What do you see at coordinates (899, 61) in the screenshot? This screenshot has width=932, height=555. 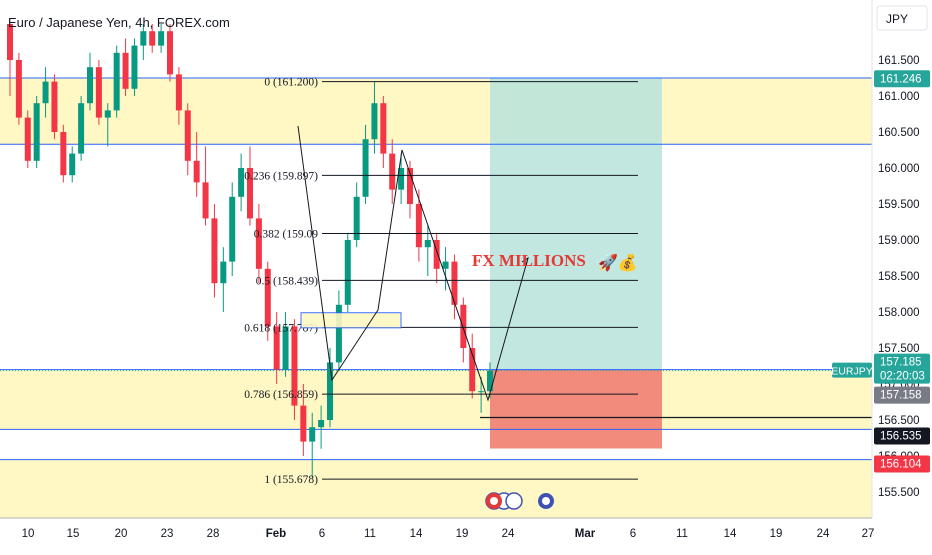 I see `price-tick-label: 161.500` at bounding box center [899, 61].